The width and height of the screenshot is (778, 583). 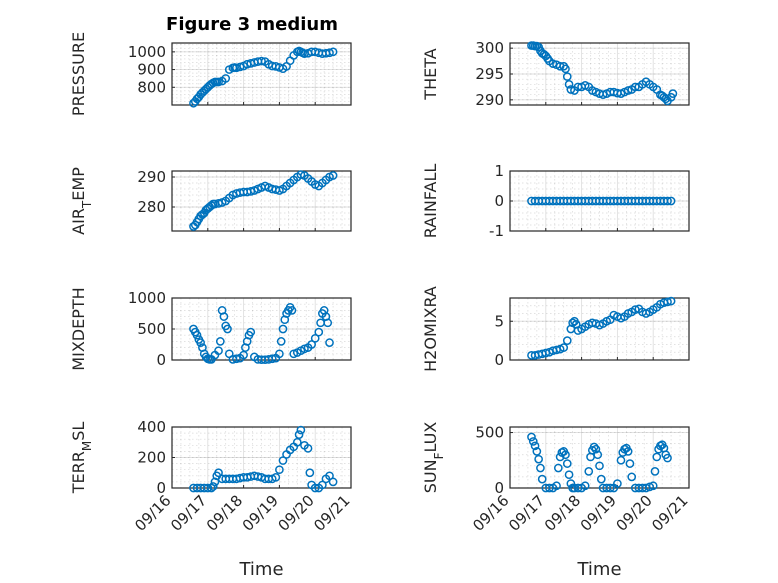 I want to click on subplot-5: 0 500 1000 MIXDEPTH, so click(x=210, y=329).